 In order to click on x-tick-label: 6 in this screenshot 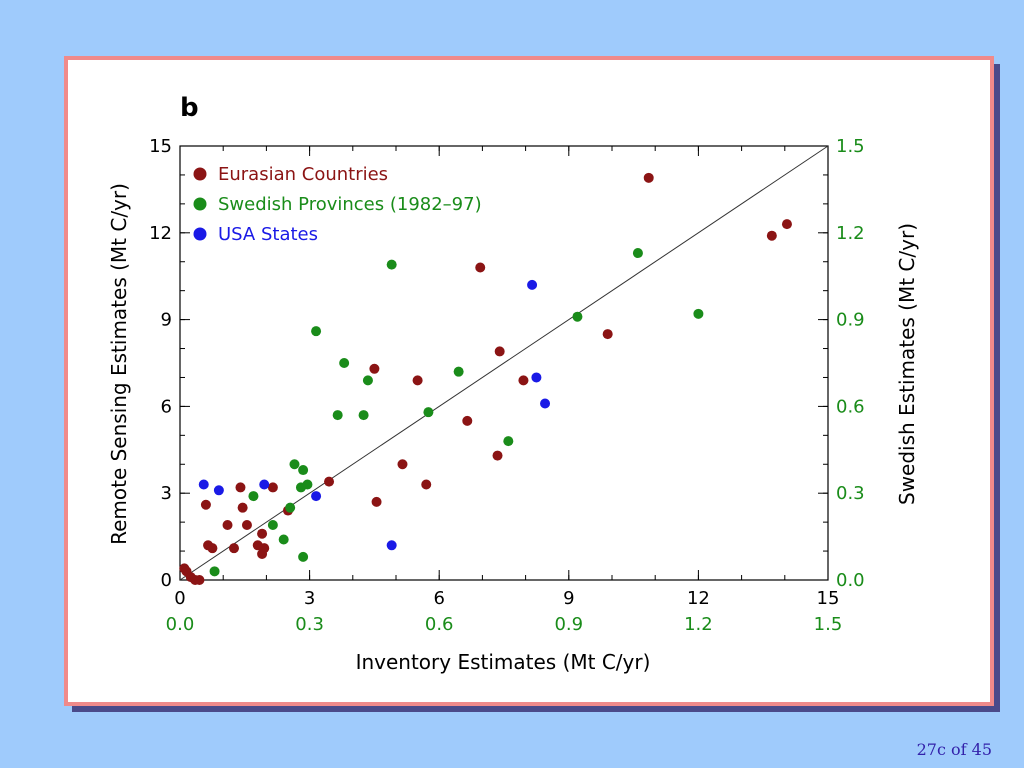, I will do `click(438, 598)`.